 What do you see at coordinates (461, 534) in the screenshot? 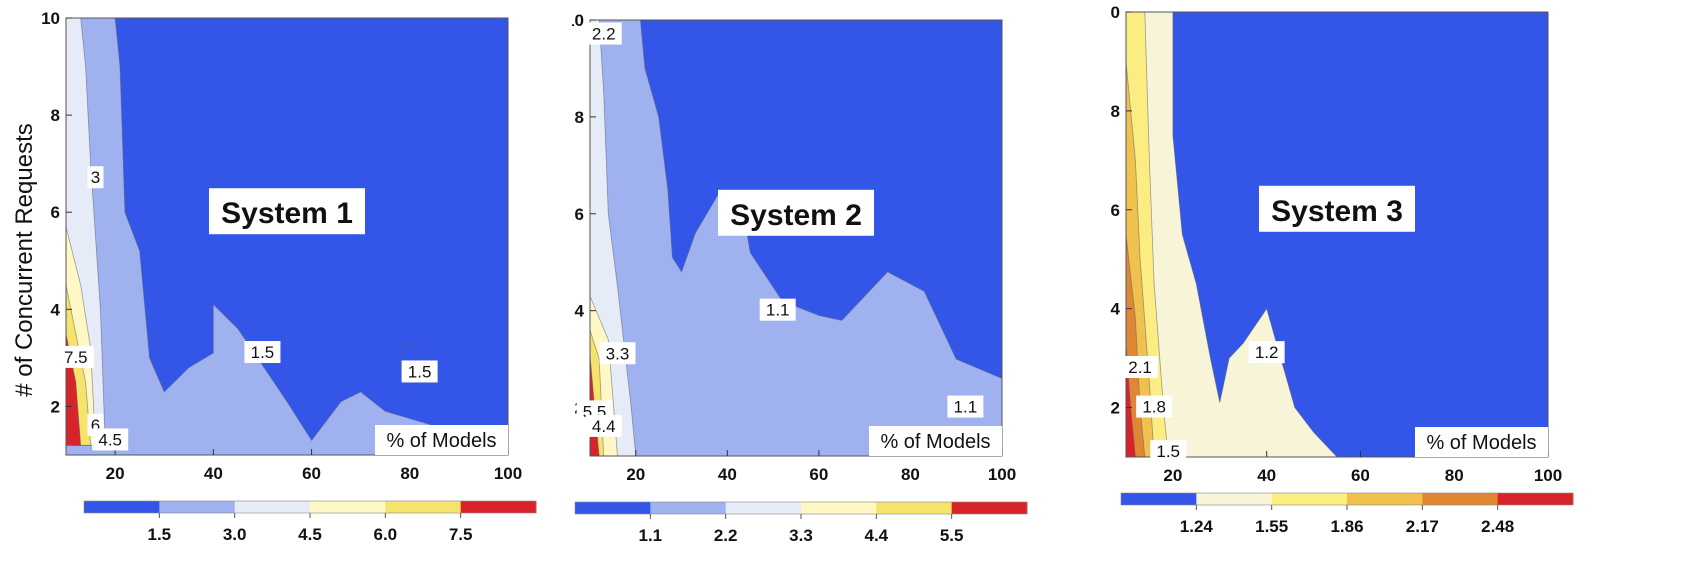
I see `colorbar-tick-label: 7.5` at bounding box center [461, 534].